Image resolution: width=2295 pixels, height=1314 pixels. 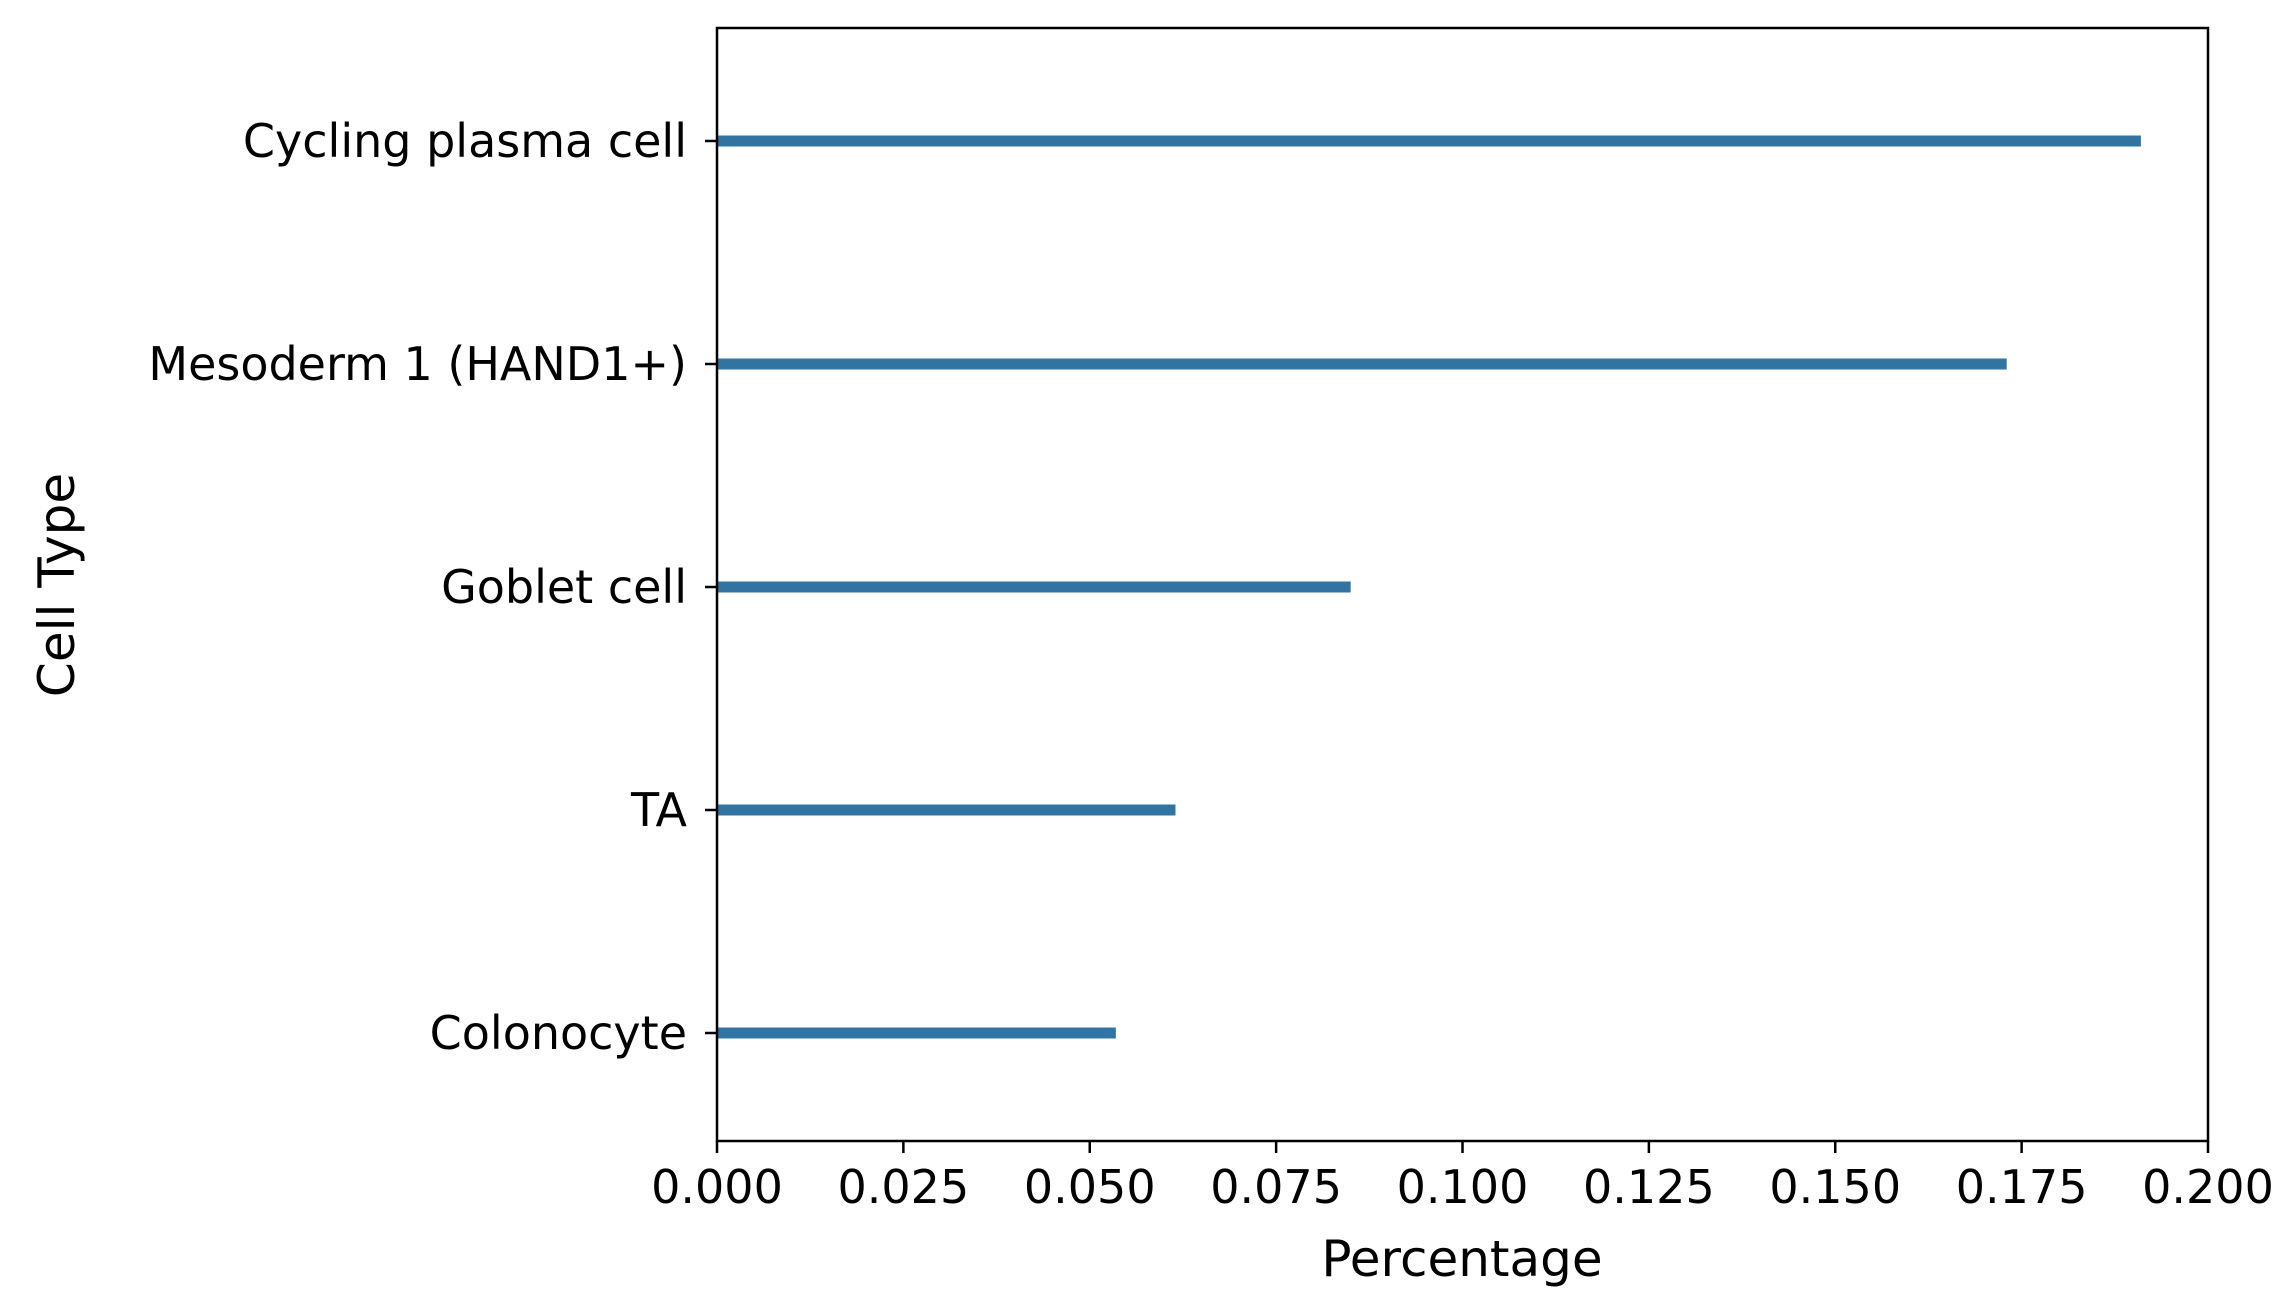 I want to click on x-tick-label: 0.000, so click(x=717, y=1187).